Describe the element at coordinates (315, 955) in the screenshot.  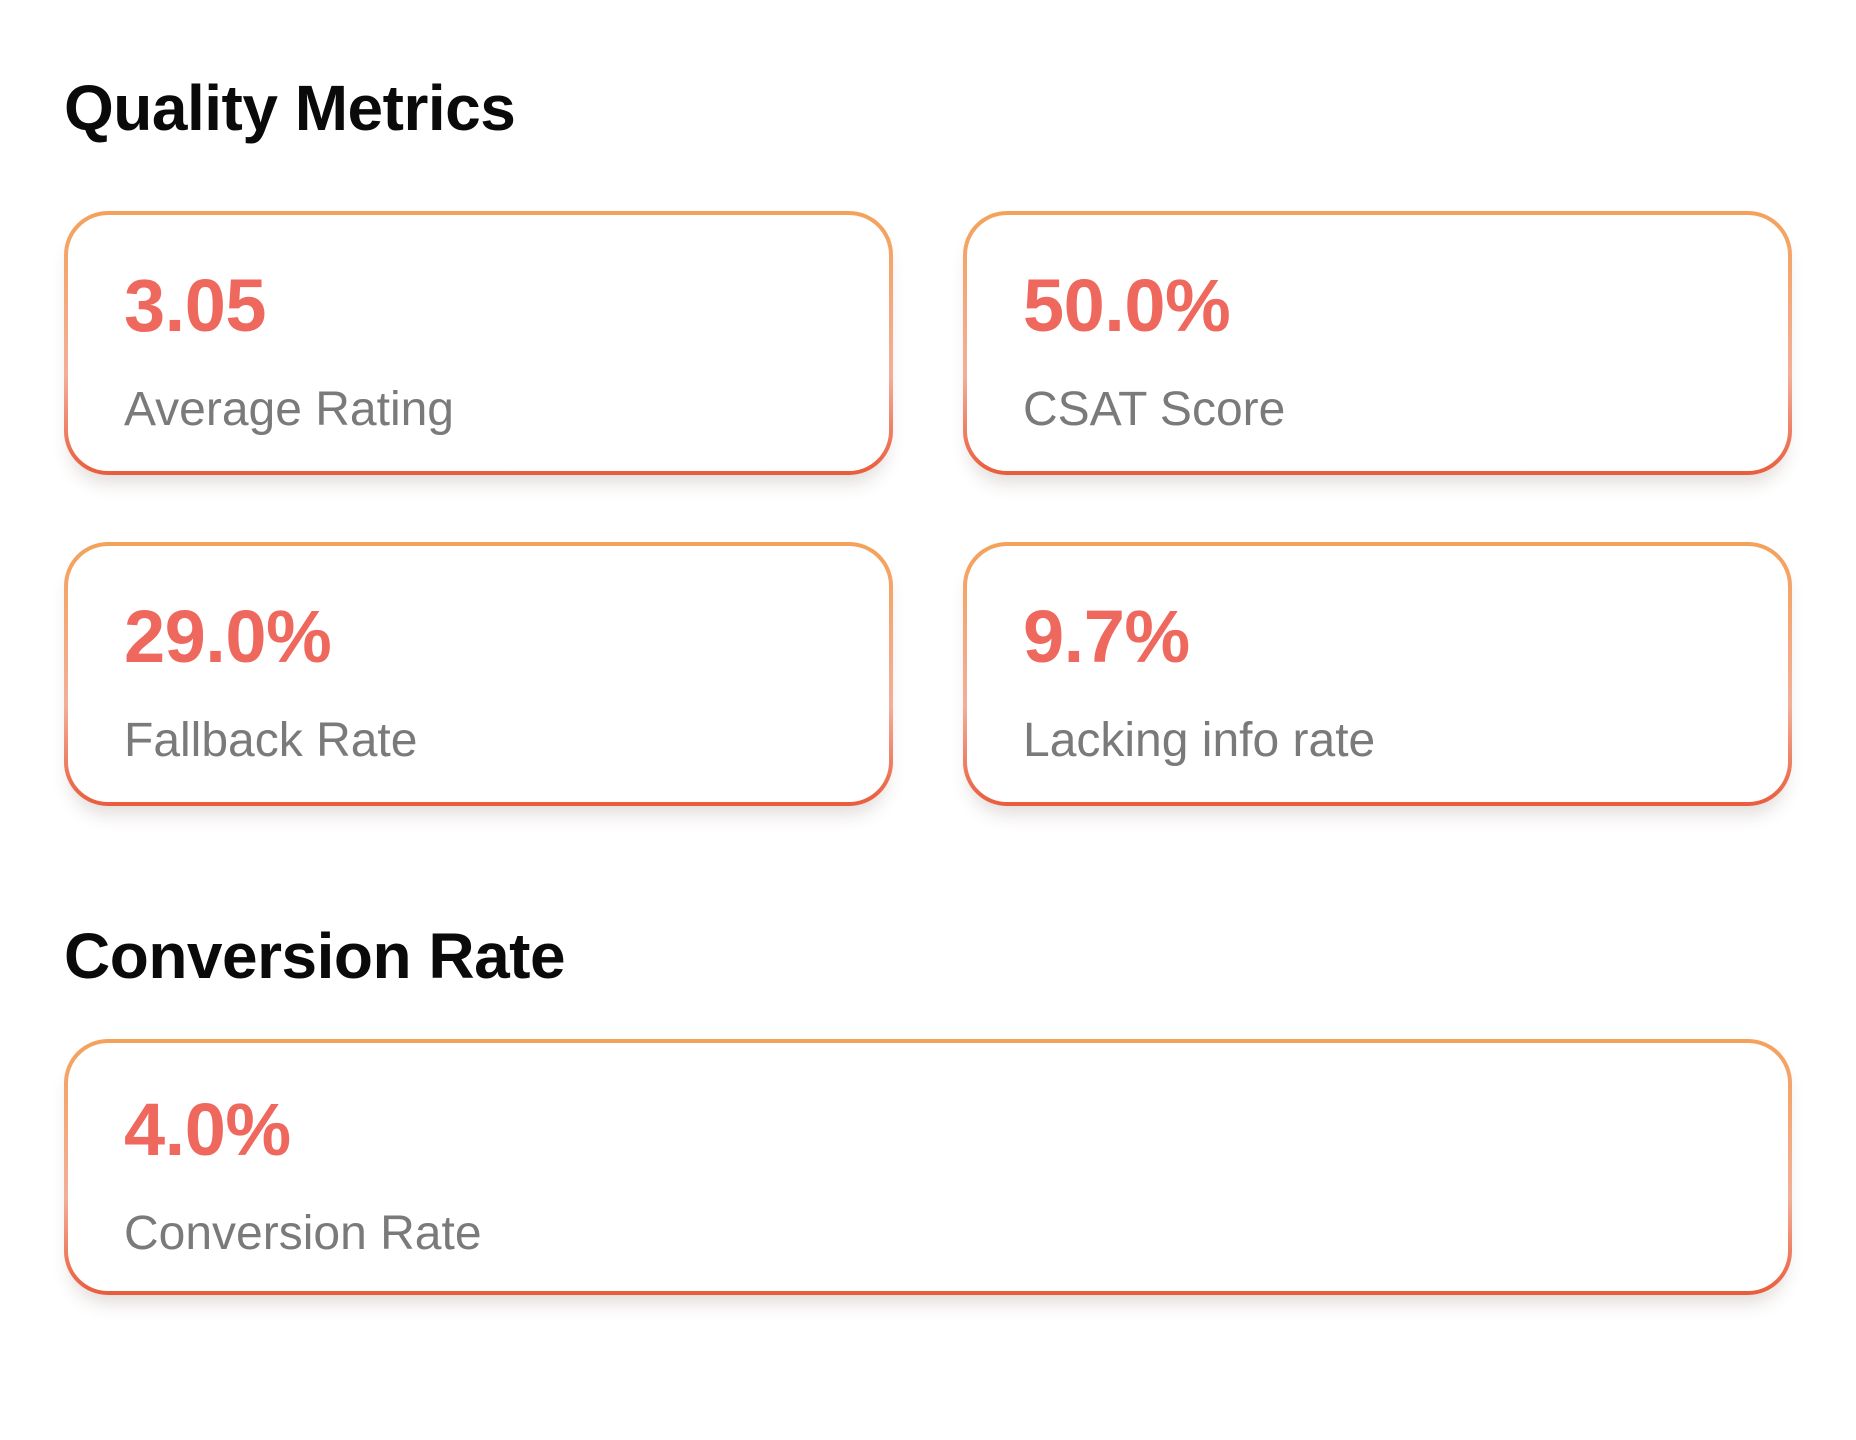
I see `section-title-conversion-rate: Conversion Rate` at that location.